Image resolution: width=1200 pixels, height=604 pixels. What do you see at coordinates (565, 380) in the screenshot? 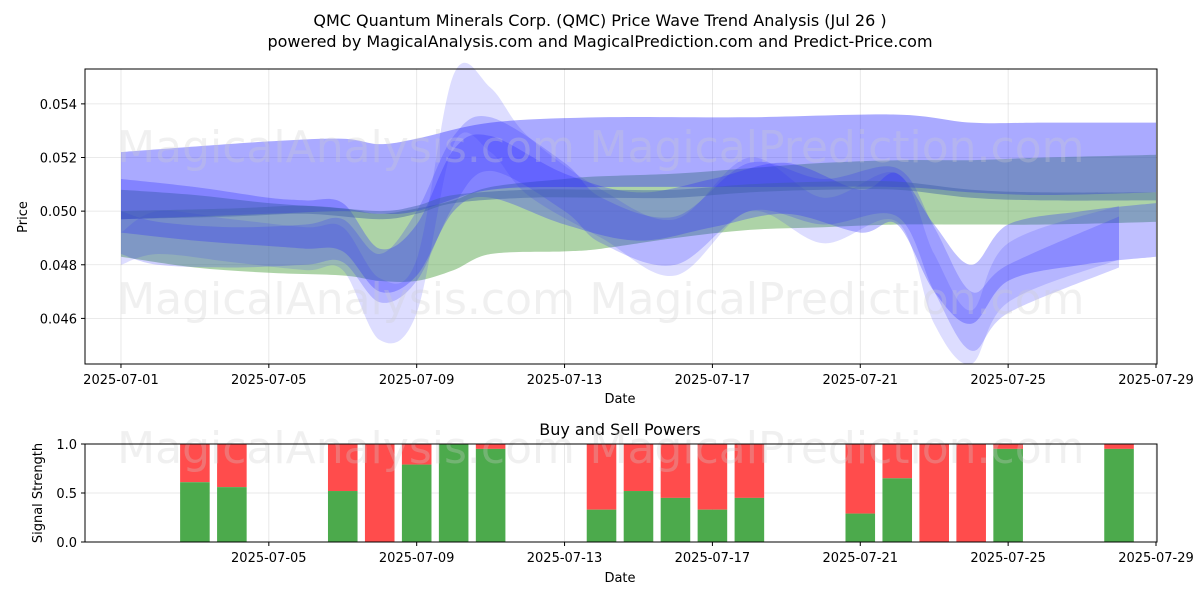
I see `price-x-tick-label: 2025-07-13` at bounding box center [565, 380].